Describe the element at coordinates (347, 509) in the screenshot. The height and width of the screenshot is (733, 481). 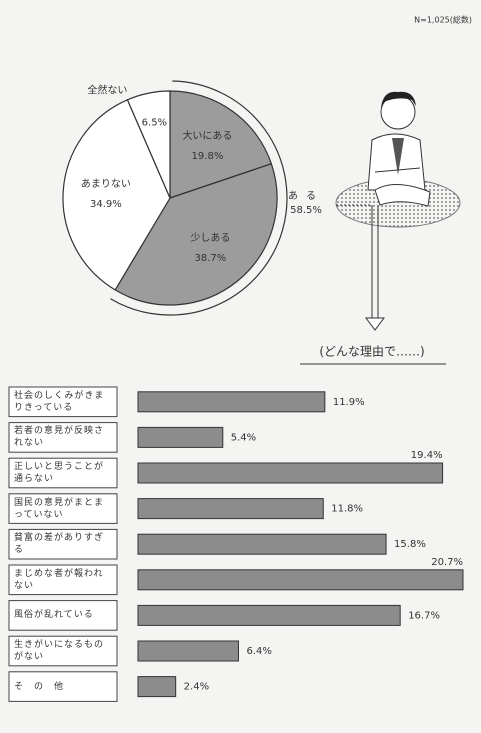
I see `bar-value: 11.8%` at that location.